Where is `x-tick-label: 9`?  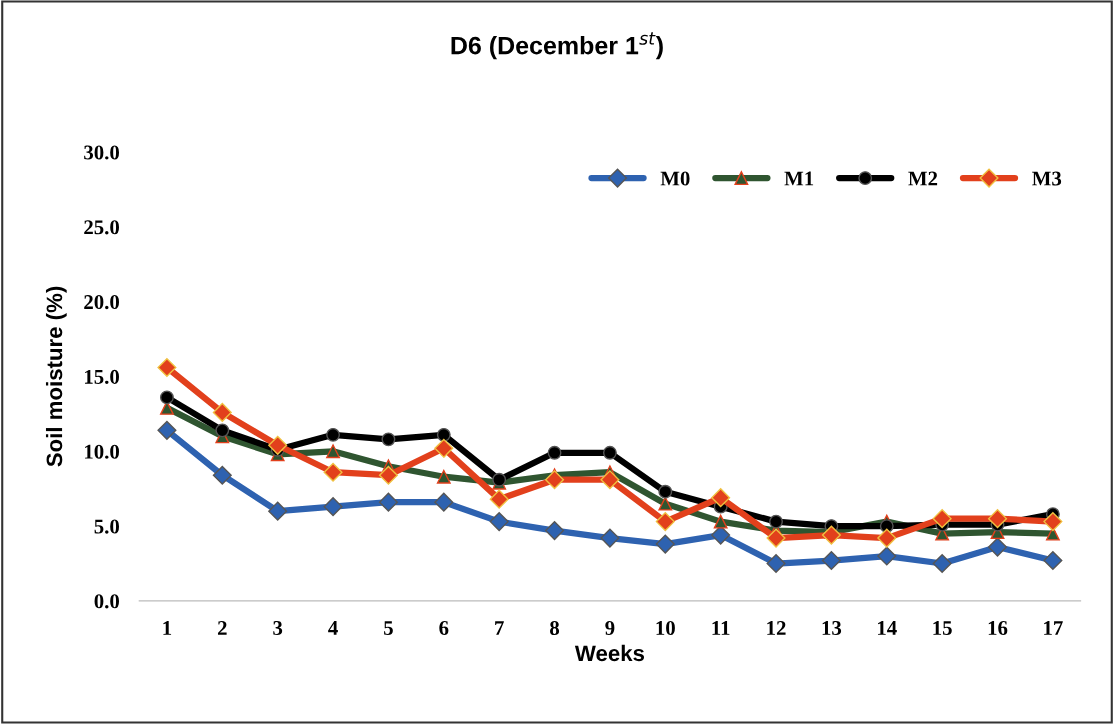 x-tick-label: 9 is located at coordinates (610, 628).